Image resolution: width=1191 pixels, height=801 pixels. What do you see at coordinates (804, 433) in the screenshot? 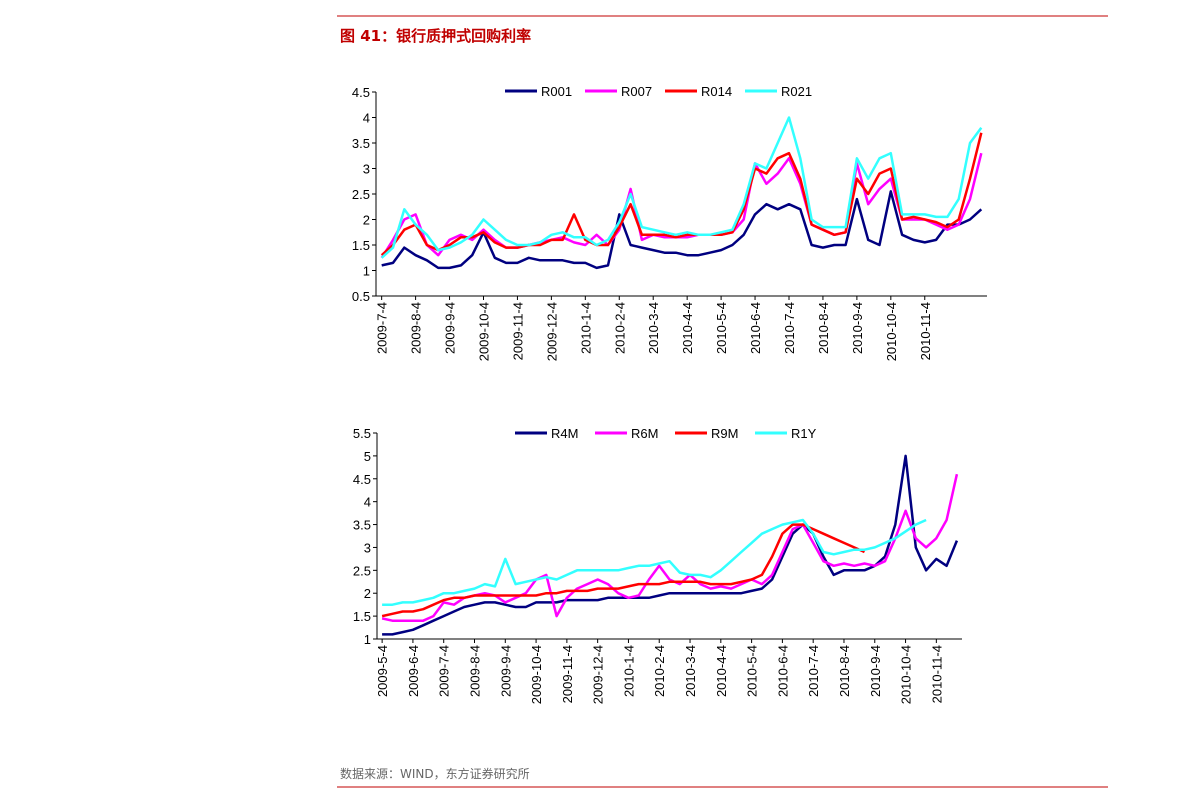
I see `legend-label: R1Y` at bounding box center [804, 433].